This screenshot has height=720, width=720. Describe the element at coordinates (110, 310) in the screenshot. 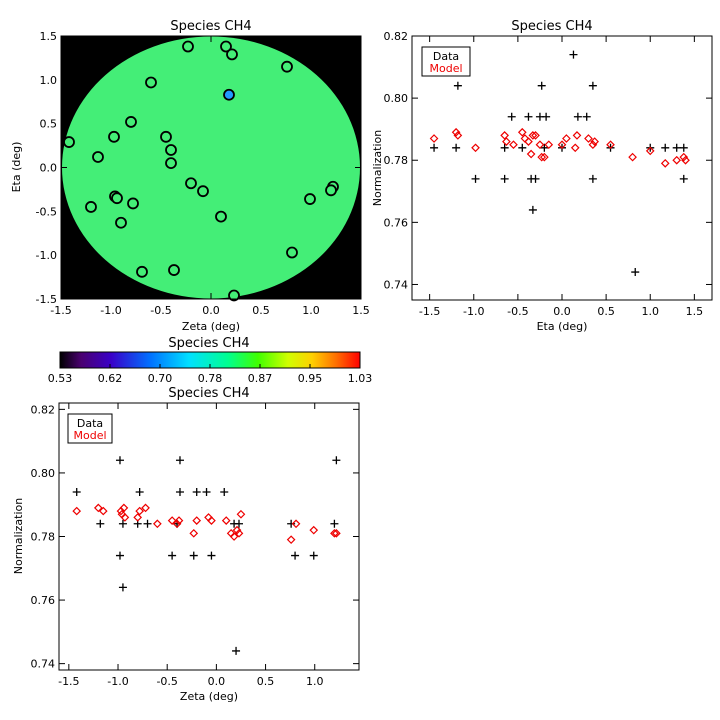

I see `map-xtick-label: -1.0` at that location.